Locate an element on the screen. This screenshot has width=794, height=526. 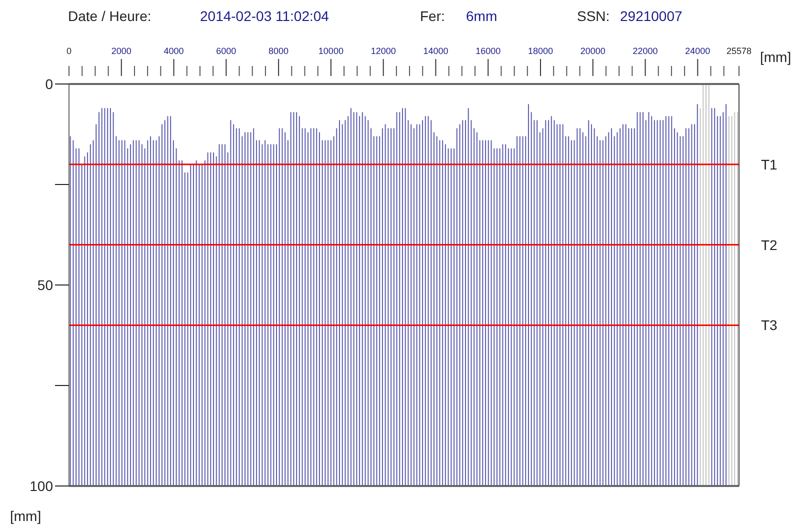
x2-tick-label: 16000 is located at coordinates (488, 51).